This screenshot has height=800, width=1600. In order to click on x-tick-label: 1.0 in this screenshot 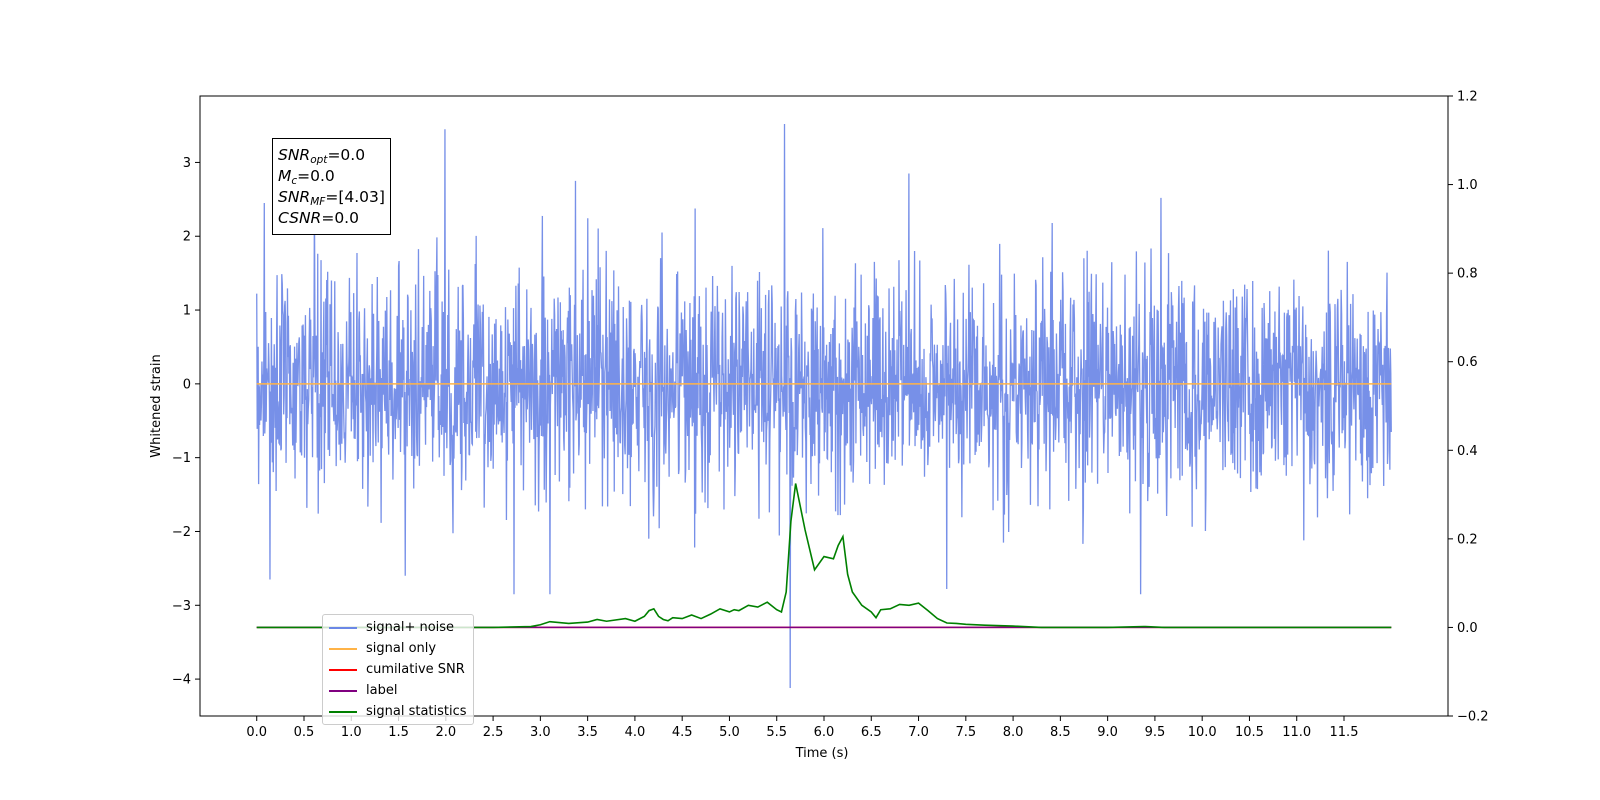, I will do `click(351, 732)`.